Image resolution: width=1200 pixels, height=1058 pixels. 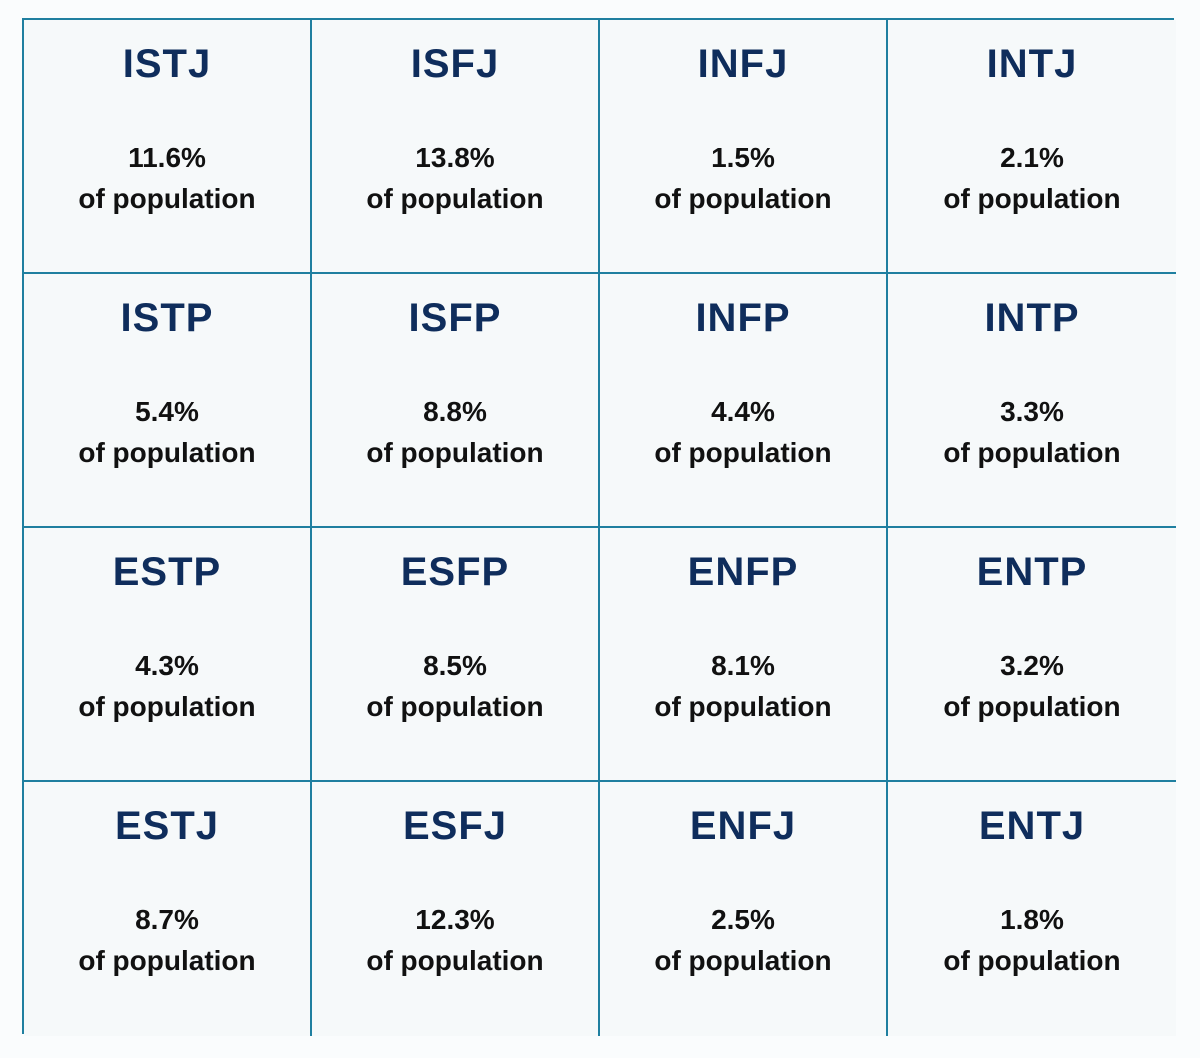 I want to click on type-percent: 13.8%, so click(x=455, y=157).